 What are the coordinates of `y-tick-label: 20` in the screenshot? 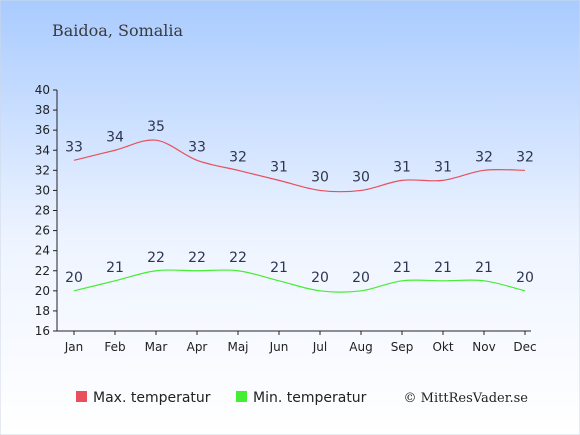 It's located at (42, 291).